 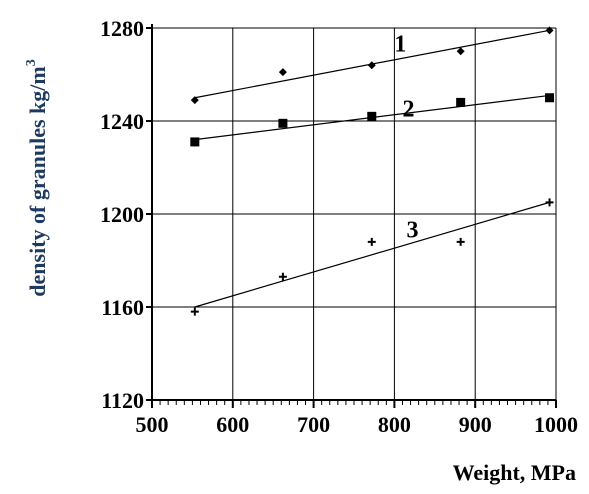 What do you see at coordinates (122, 214) in the screenshot?
I see `y-tick-label: 1200` at bounding box center [122, 214].